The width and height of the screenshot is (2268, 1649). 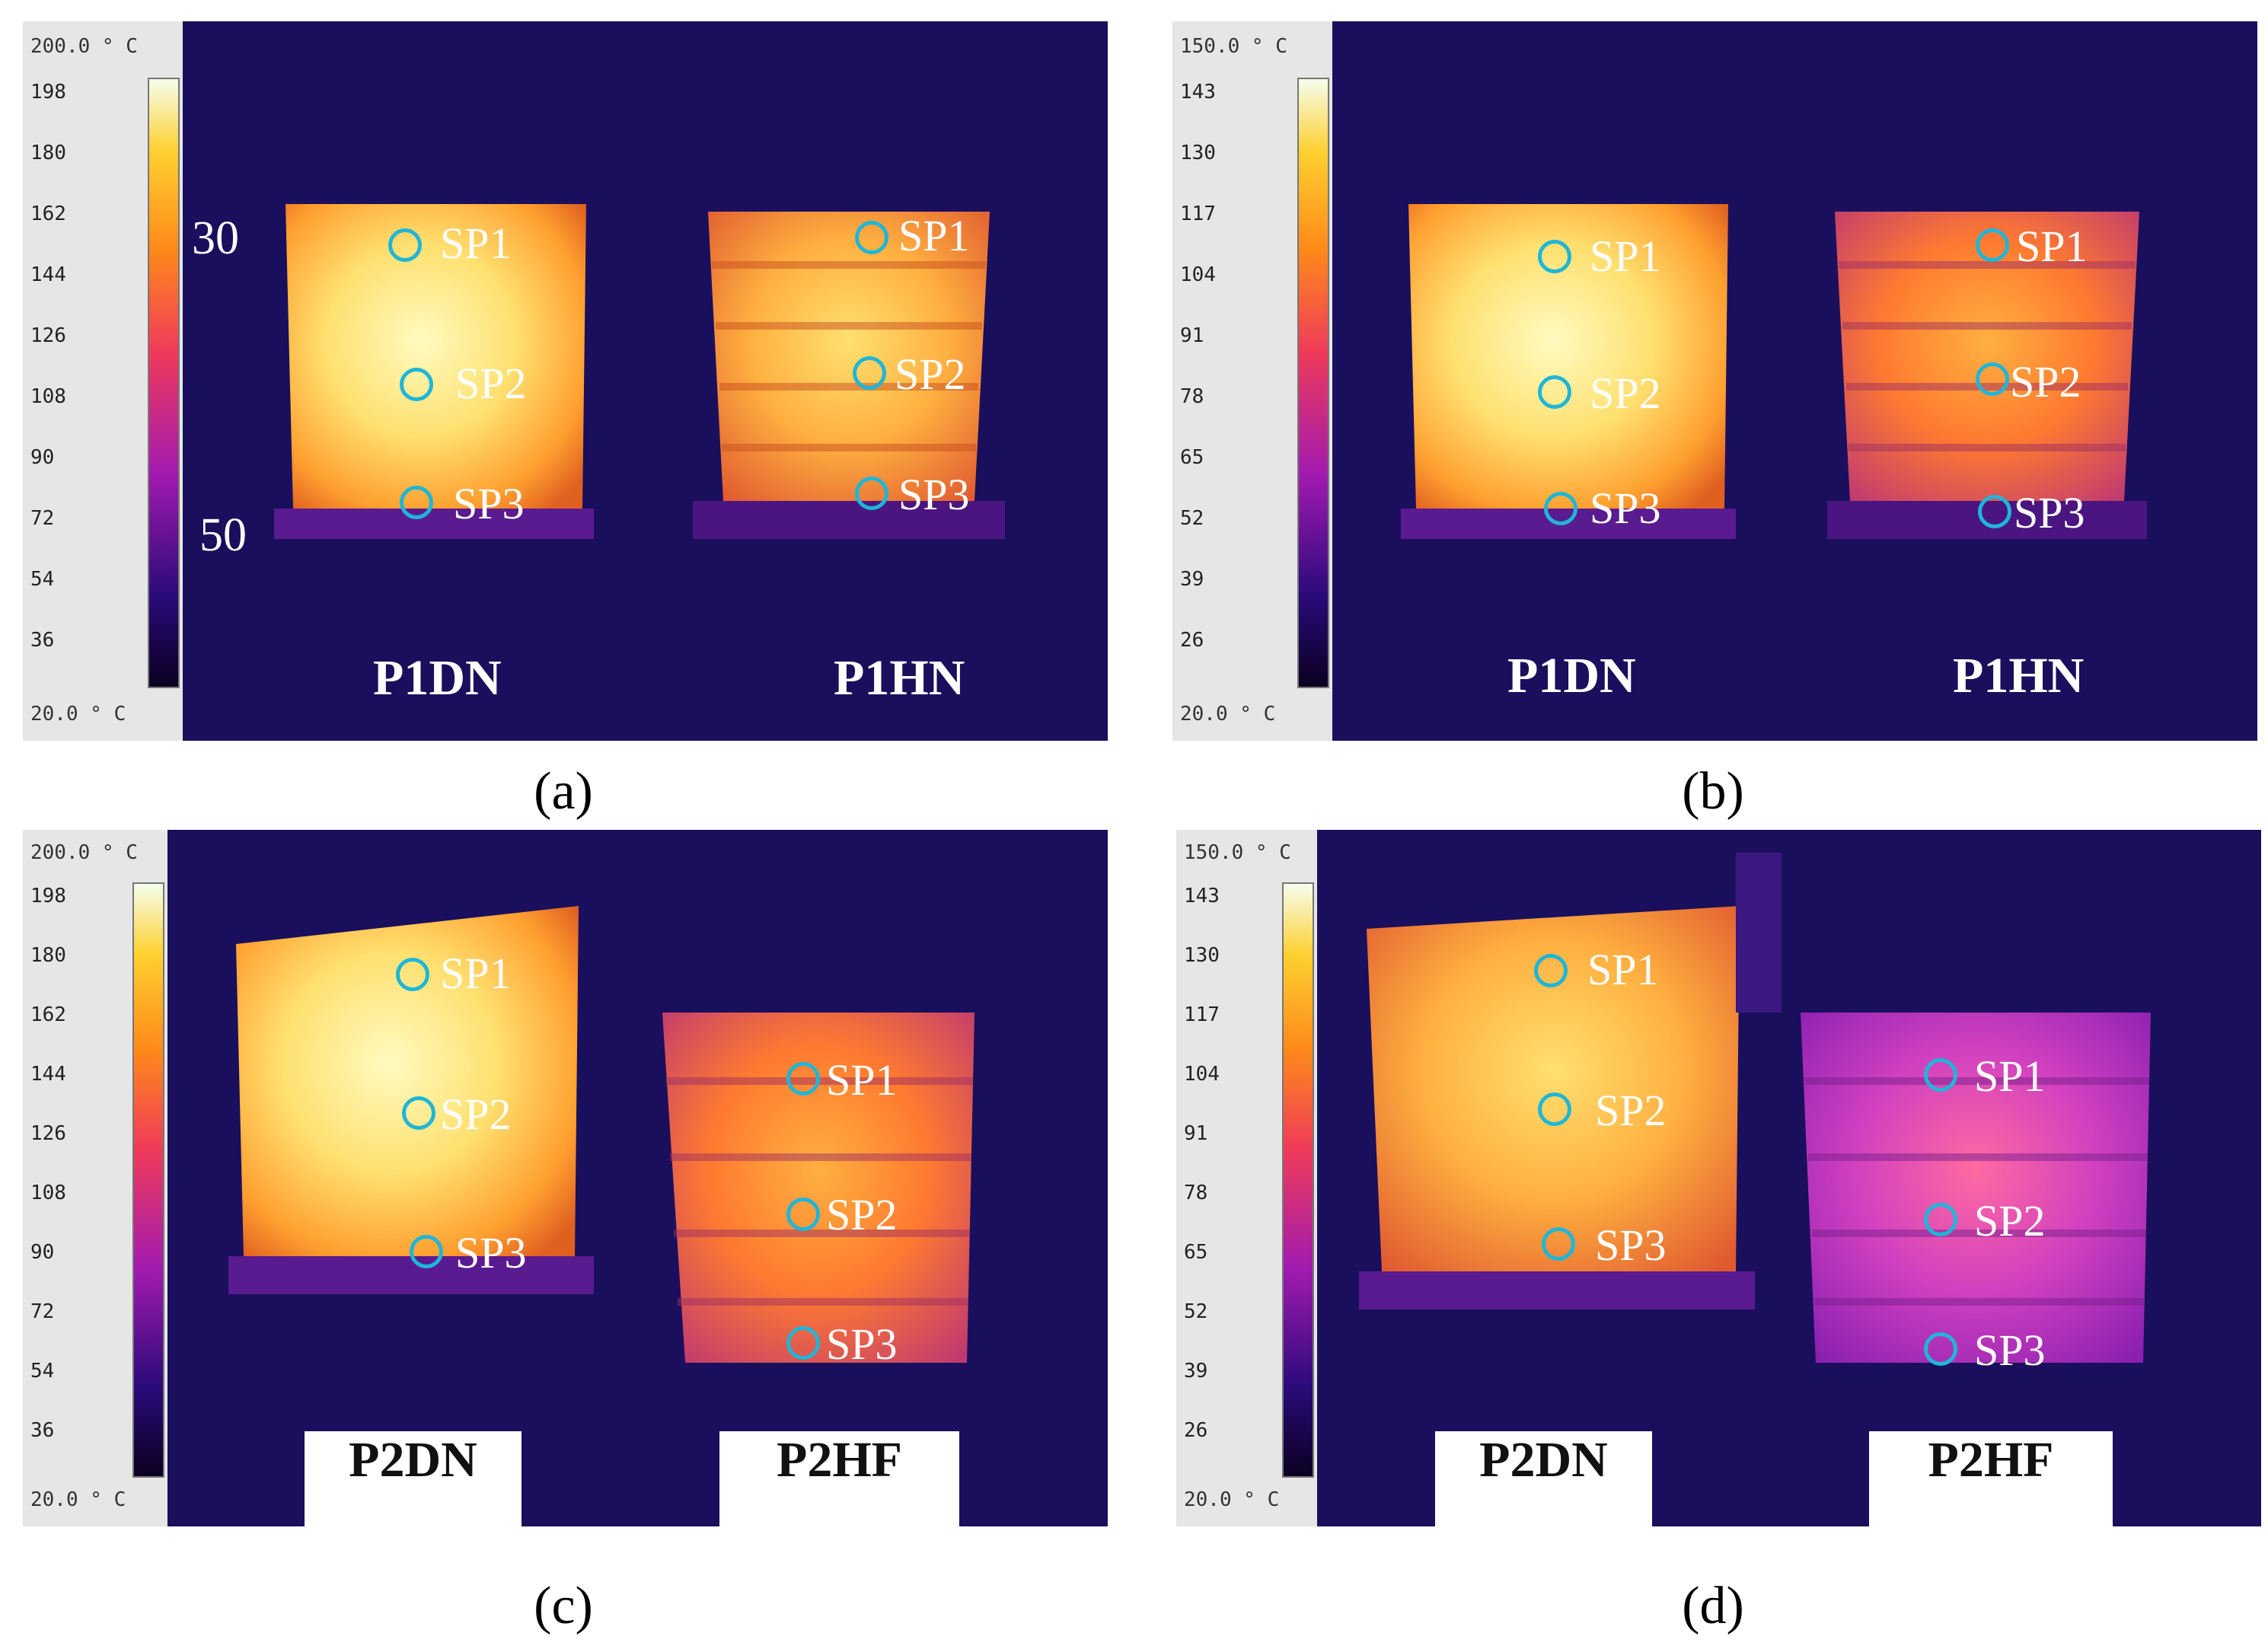 What do you see at coordinates (1237, 852) in the screenshot?
I see `scale-top-d: 150.0 ° C` at bounding box center [1237, 852].